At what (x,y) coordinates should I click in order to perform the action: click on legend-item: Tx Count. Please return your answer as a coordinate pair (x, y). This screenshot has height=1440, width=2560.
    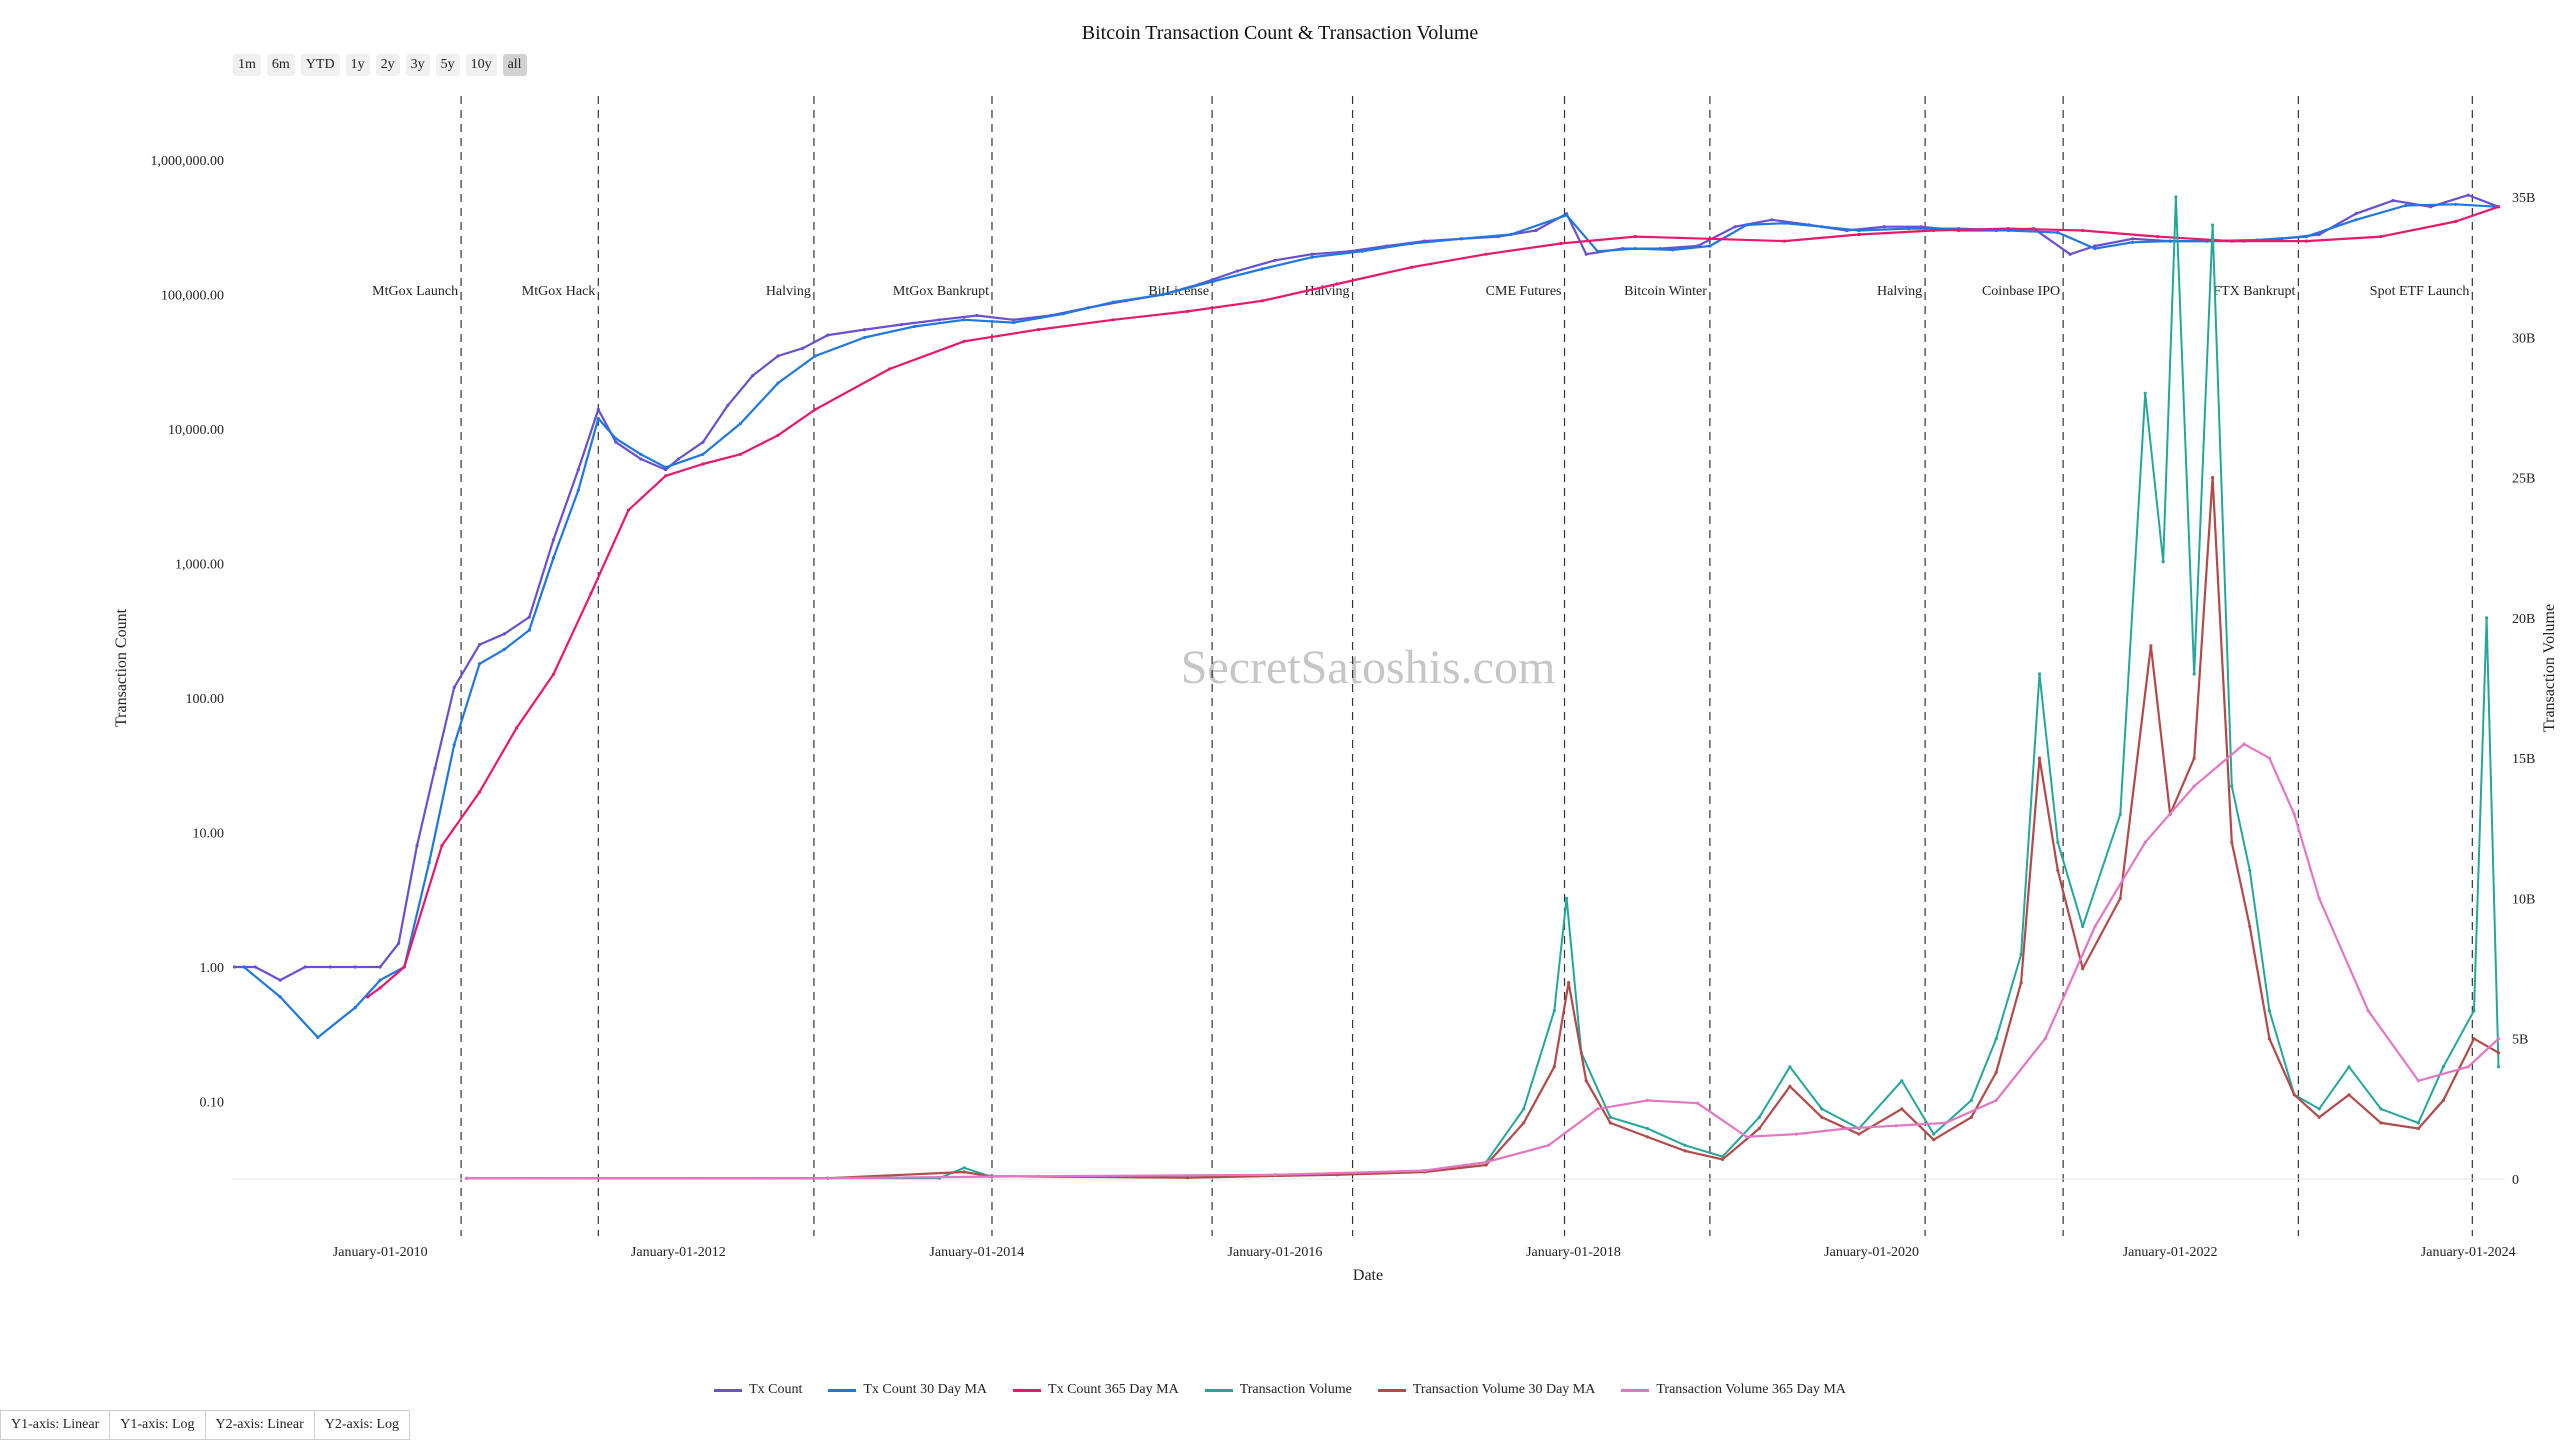
    Looking at the image, I should click on (758, 1390).